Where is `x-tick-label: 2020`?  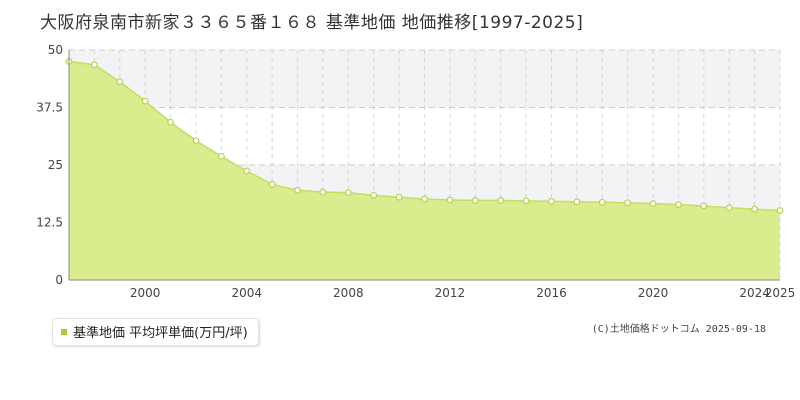
x-tick-label: 2020 is located at coordinates (653, 293).